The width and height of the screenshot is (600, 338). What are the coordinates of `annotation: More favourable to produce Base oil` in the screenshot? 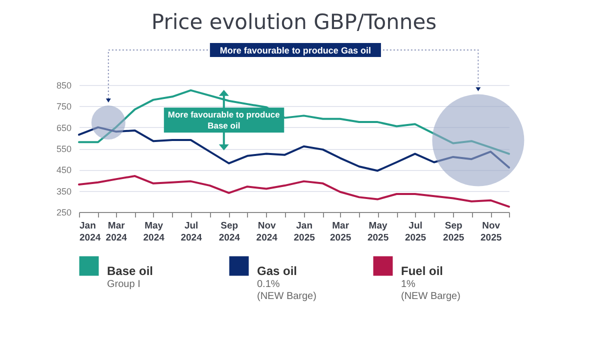 It's located at (224, 120).